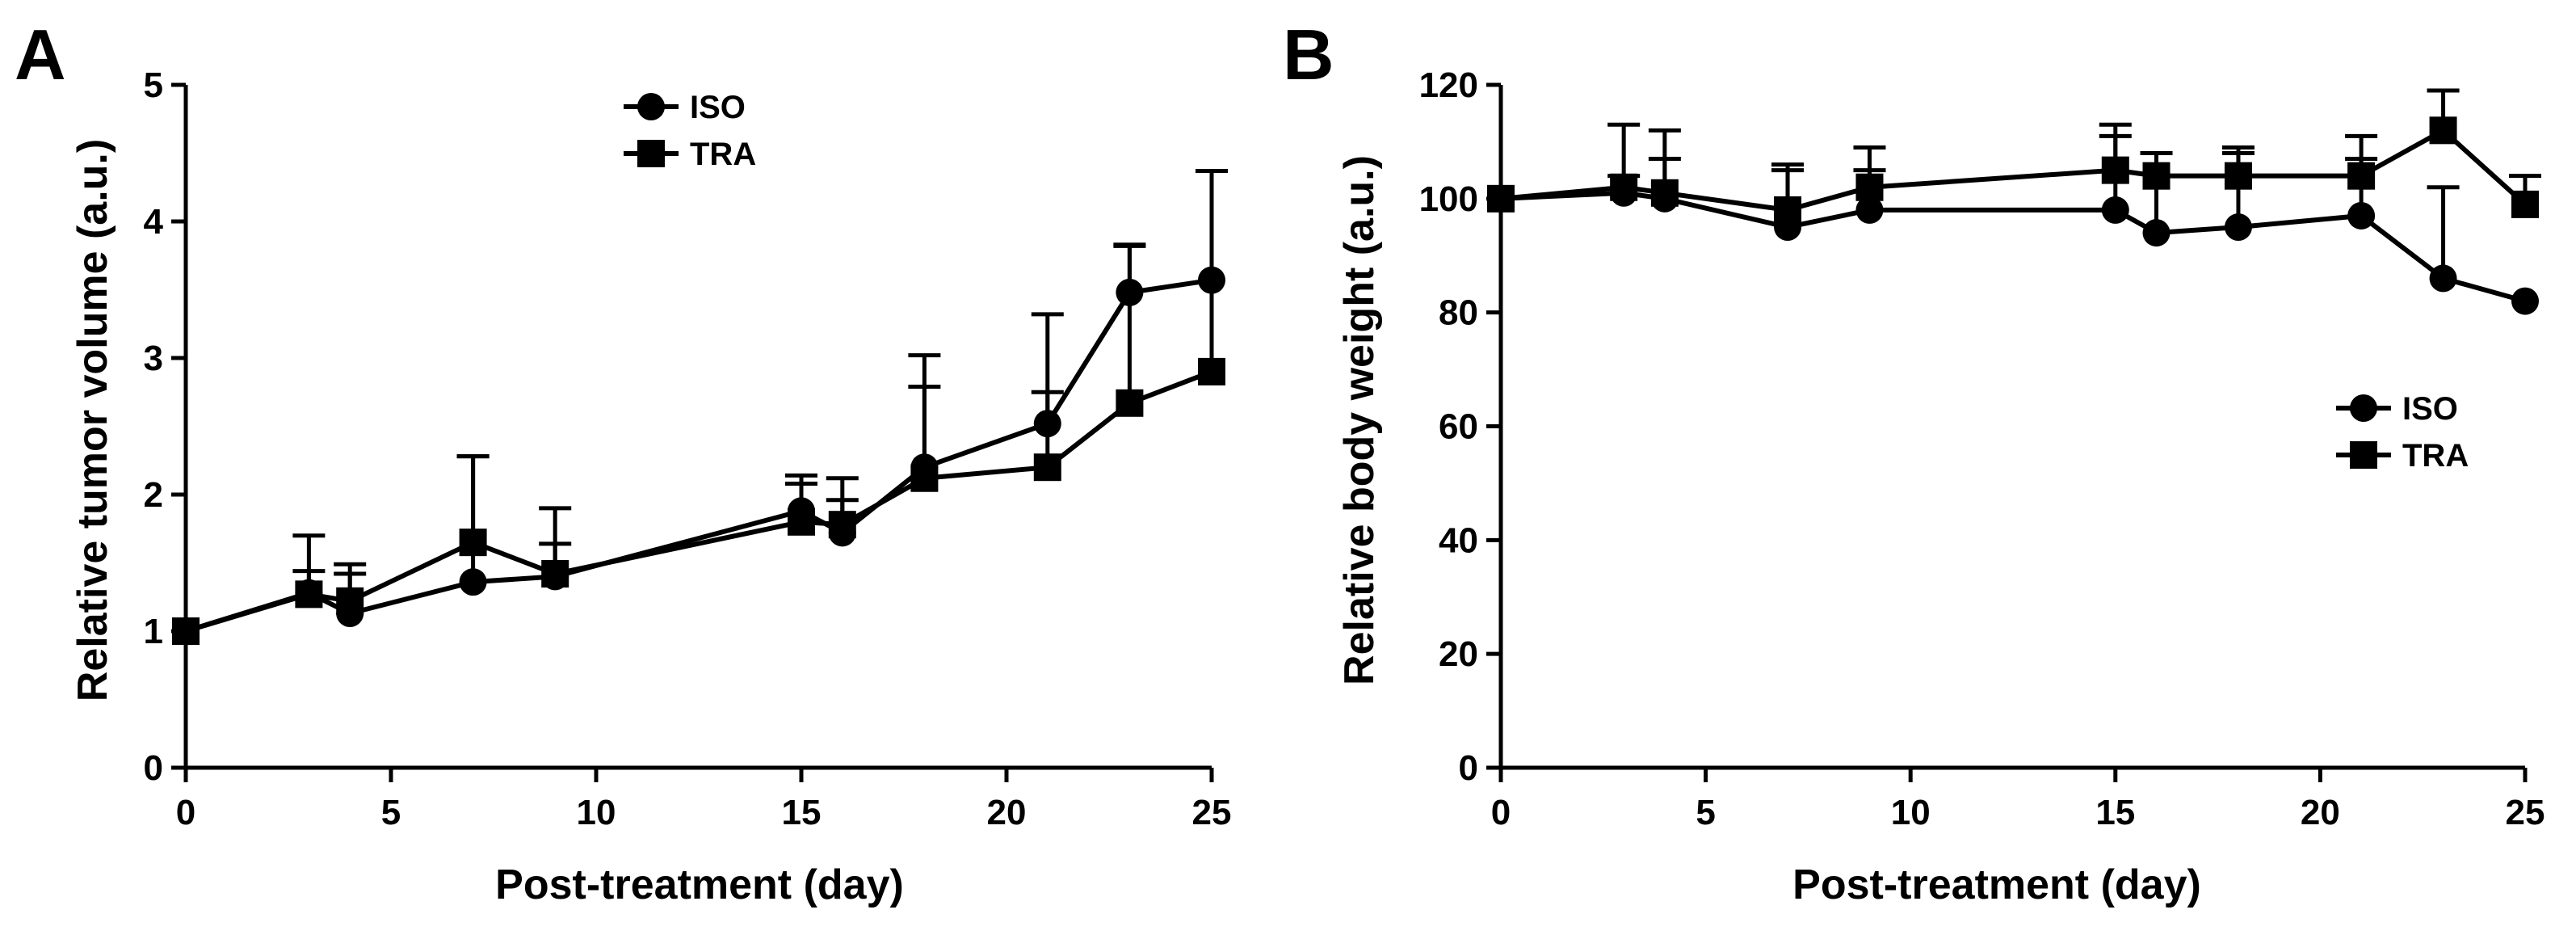 The height and width of the screenshot is (935, 2576). Describe the element at coordinates (1997, 884) in the screenshot. I see `panel-b-x-axis-title: Post-treatment (day)` at that location.